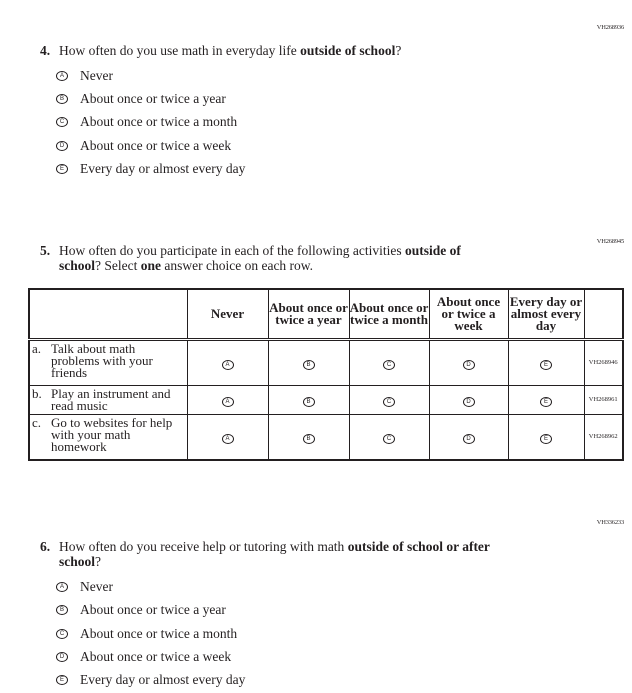 This screenshot has height=693, width=632. What do you see at coordinates (37, 393) in the screenshot?
I see `row-letter: b.` at bounding box center [37, 393].